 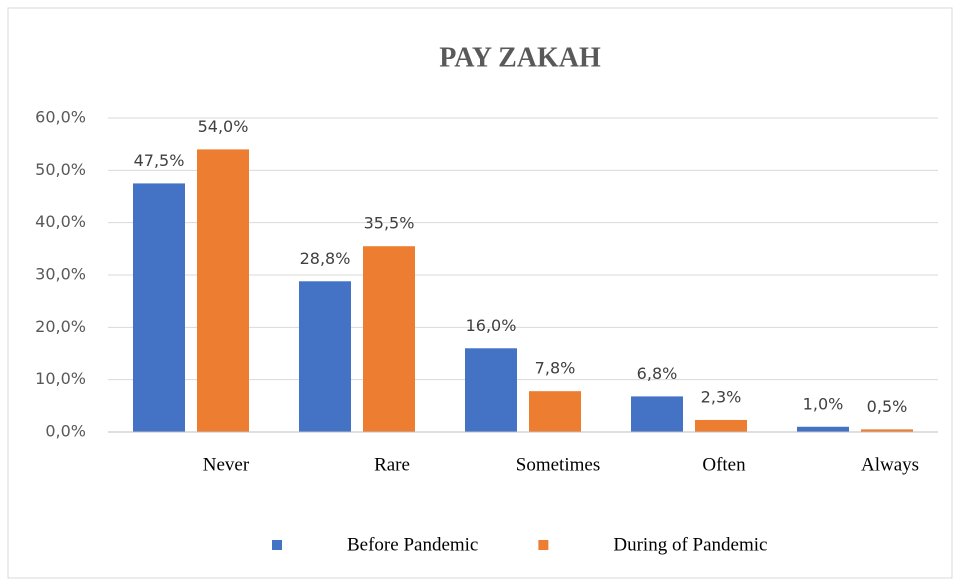 I want to click on data-label: 28,8%, so click(x=325, y=258).